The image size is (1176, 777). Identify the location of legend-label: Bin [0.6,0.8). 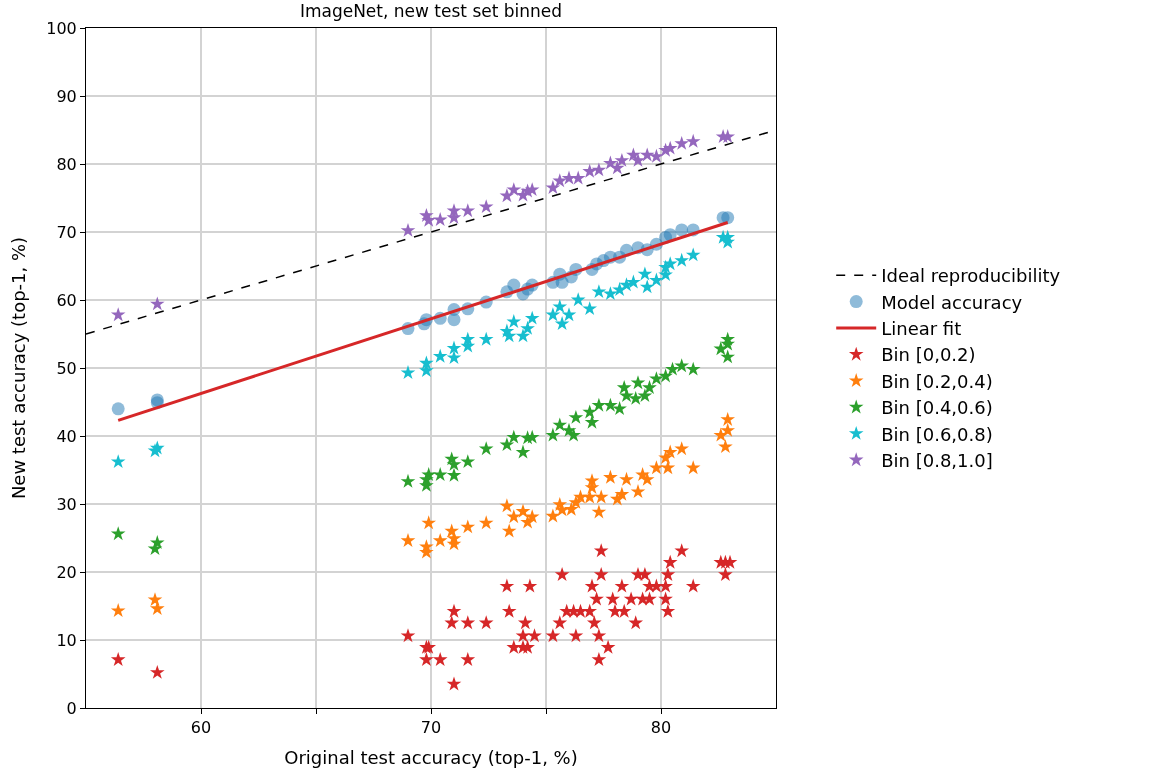
(937, 434).